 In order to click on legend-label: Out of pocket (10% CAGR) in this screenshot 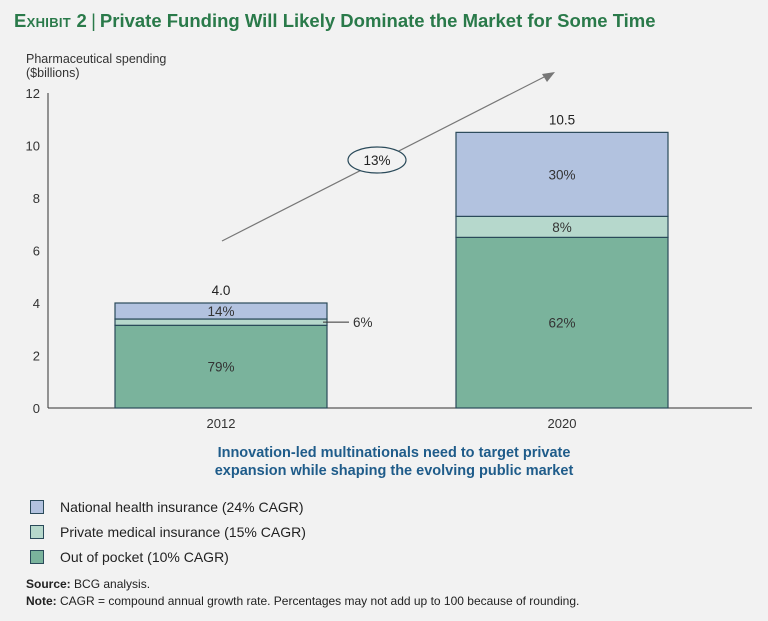, I will do `click(144, 556)`.